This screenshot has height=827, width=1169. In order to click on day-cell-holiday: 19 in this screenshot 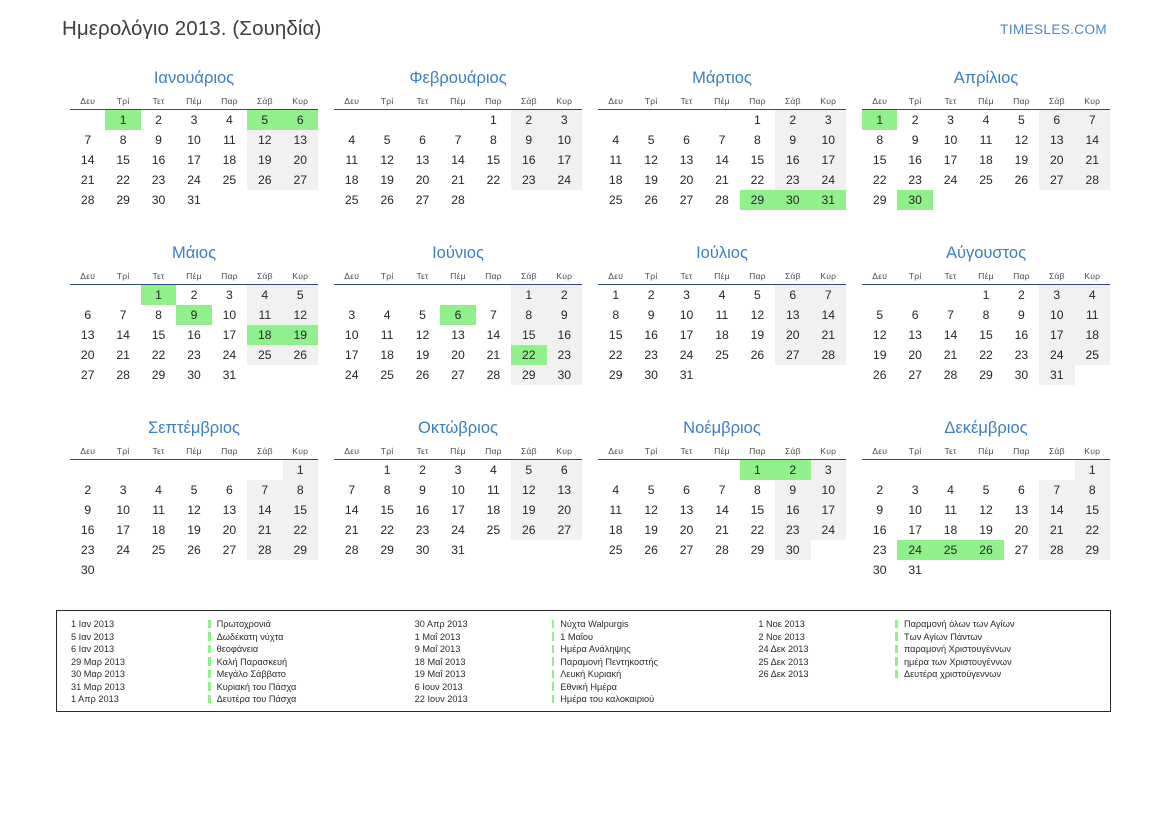, I will do `click(300, 335)`.